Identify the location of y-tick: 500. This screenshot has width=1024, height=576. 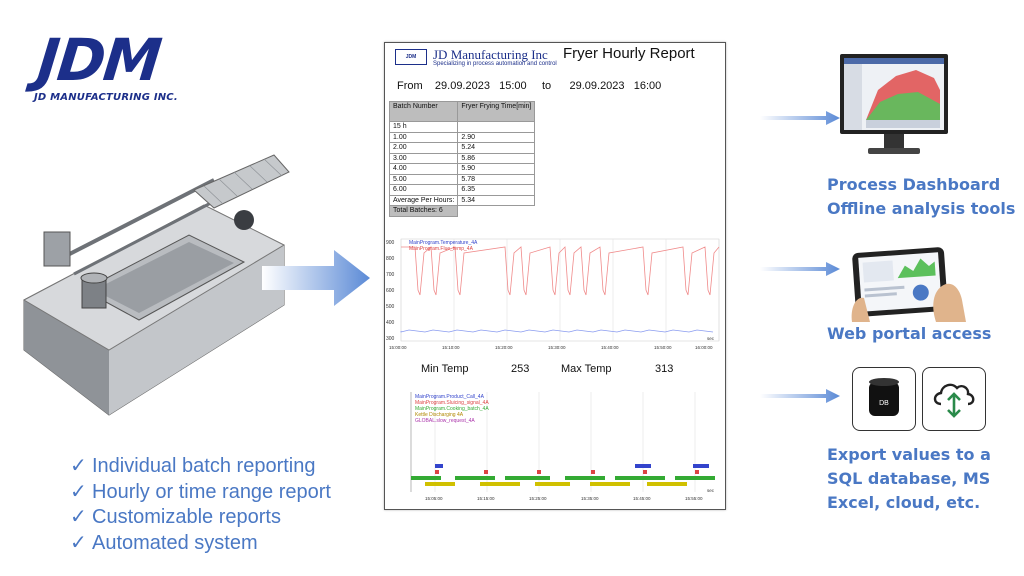
(390, 307).